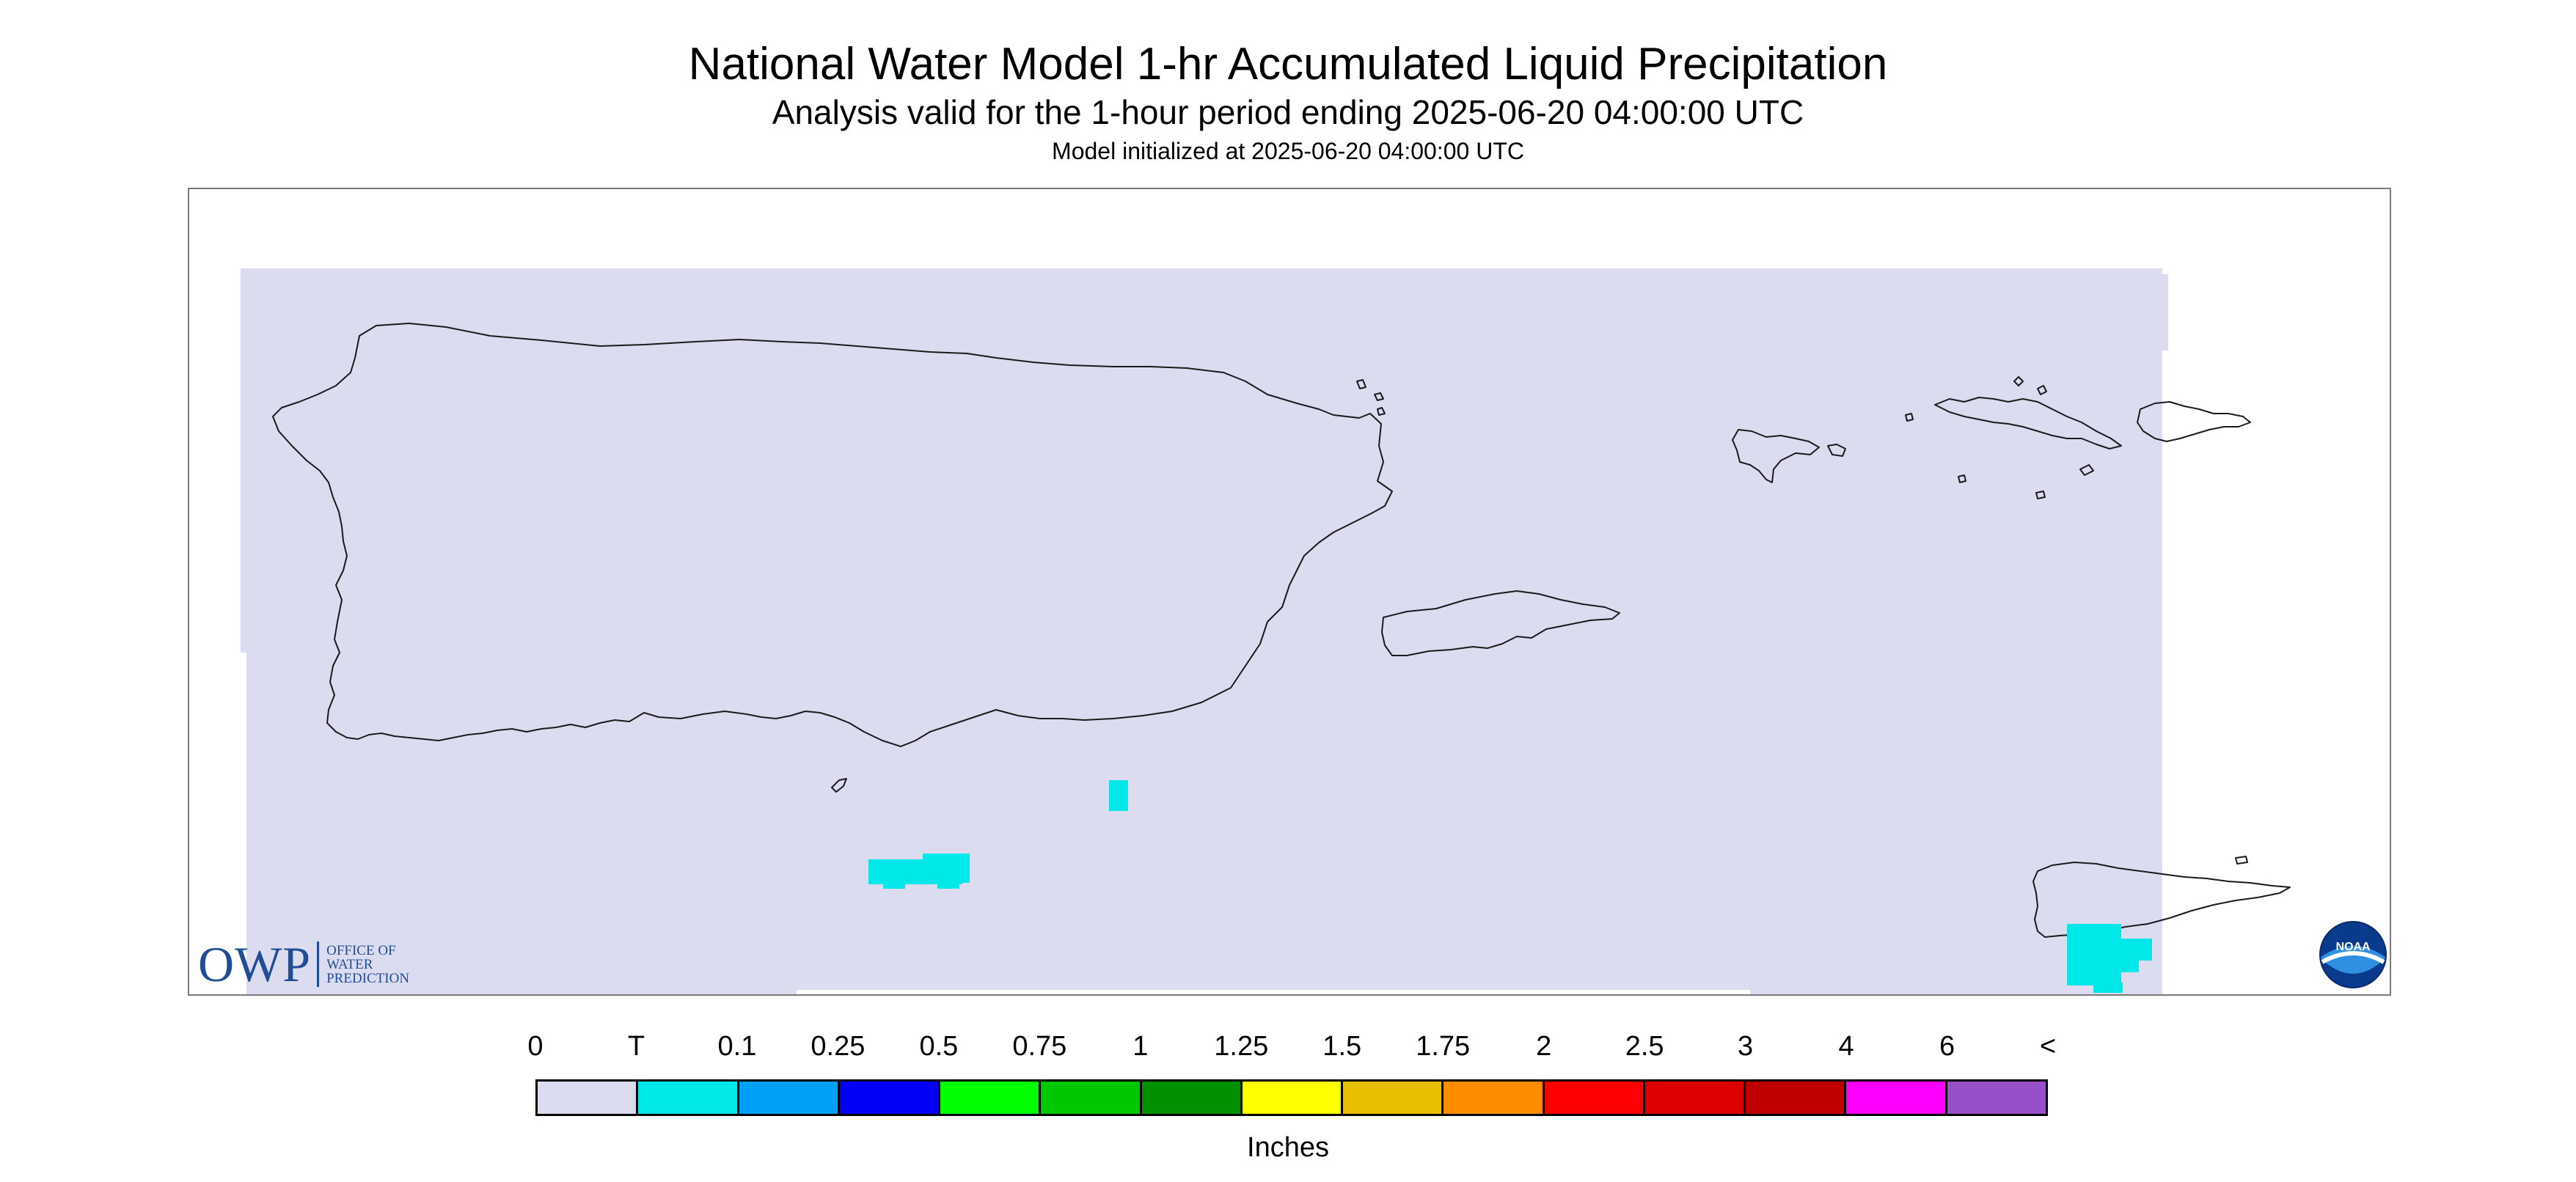 The width and height of the screenshot is (2576, 1182). Describe the element at coordinates (535, 1046) in the screenshot. I see `legend-label: 0` at that location.